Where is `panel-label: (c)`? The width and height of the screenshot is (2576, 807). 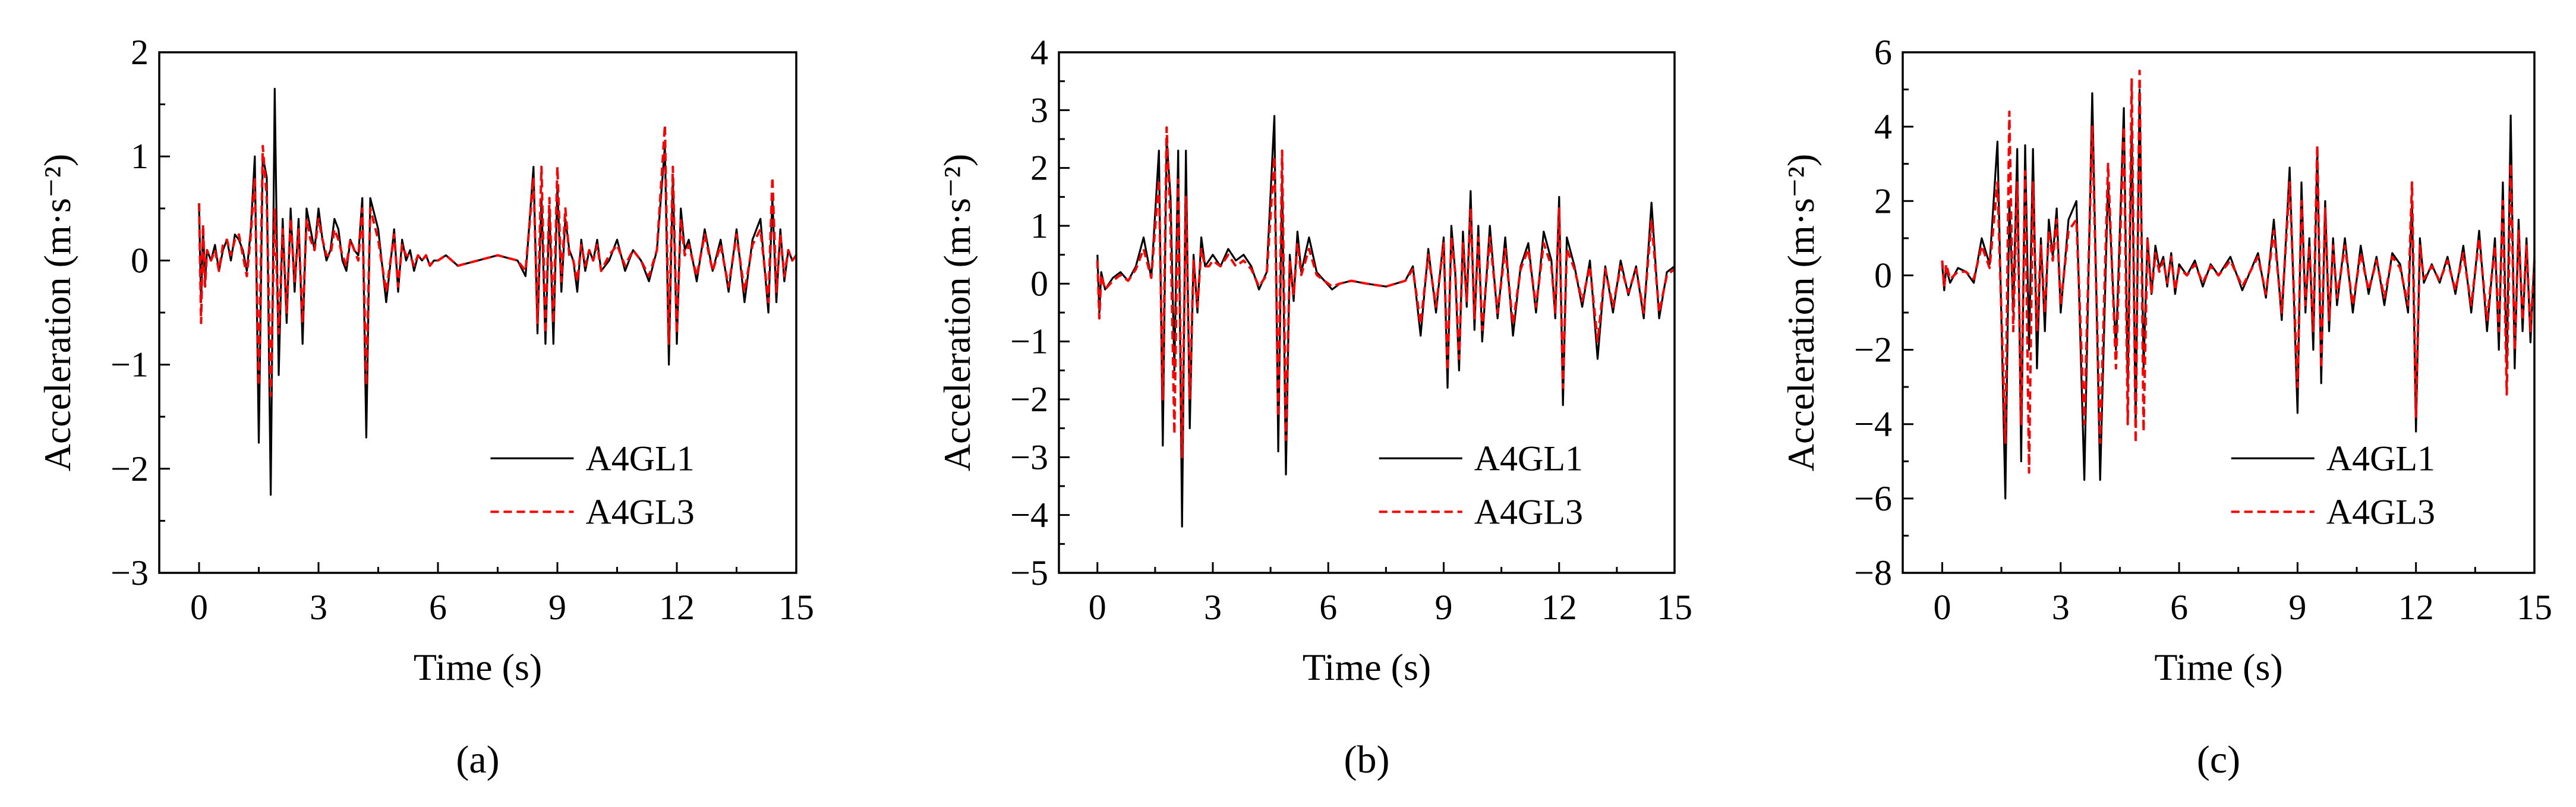
panel-label: (c) is located at coordinates (2219, 759).